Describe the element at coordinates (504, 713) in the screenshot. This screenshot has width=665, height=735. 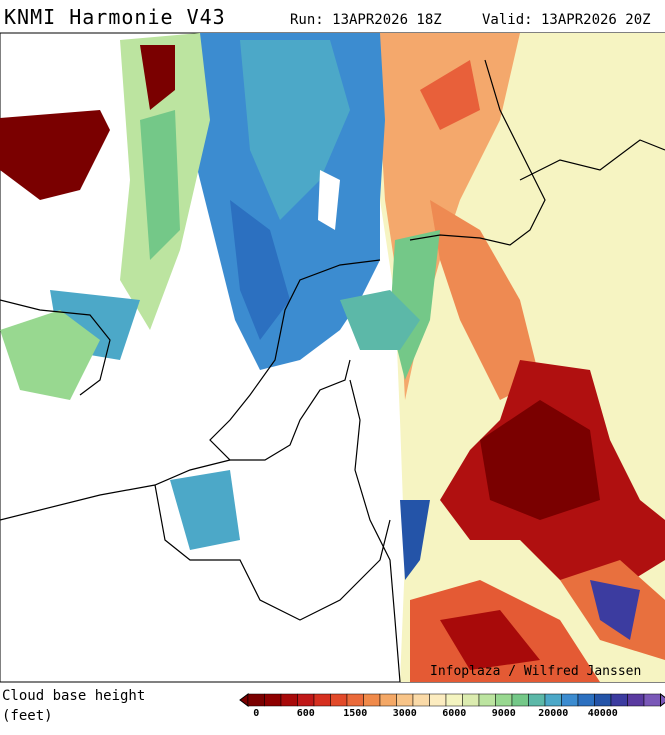
I see `colorbar-label: 9000` at that location.